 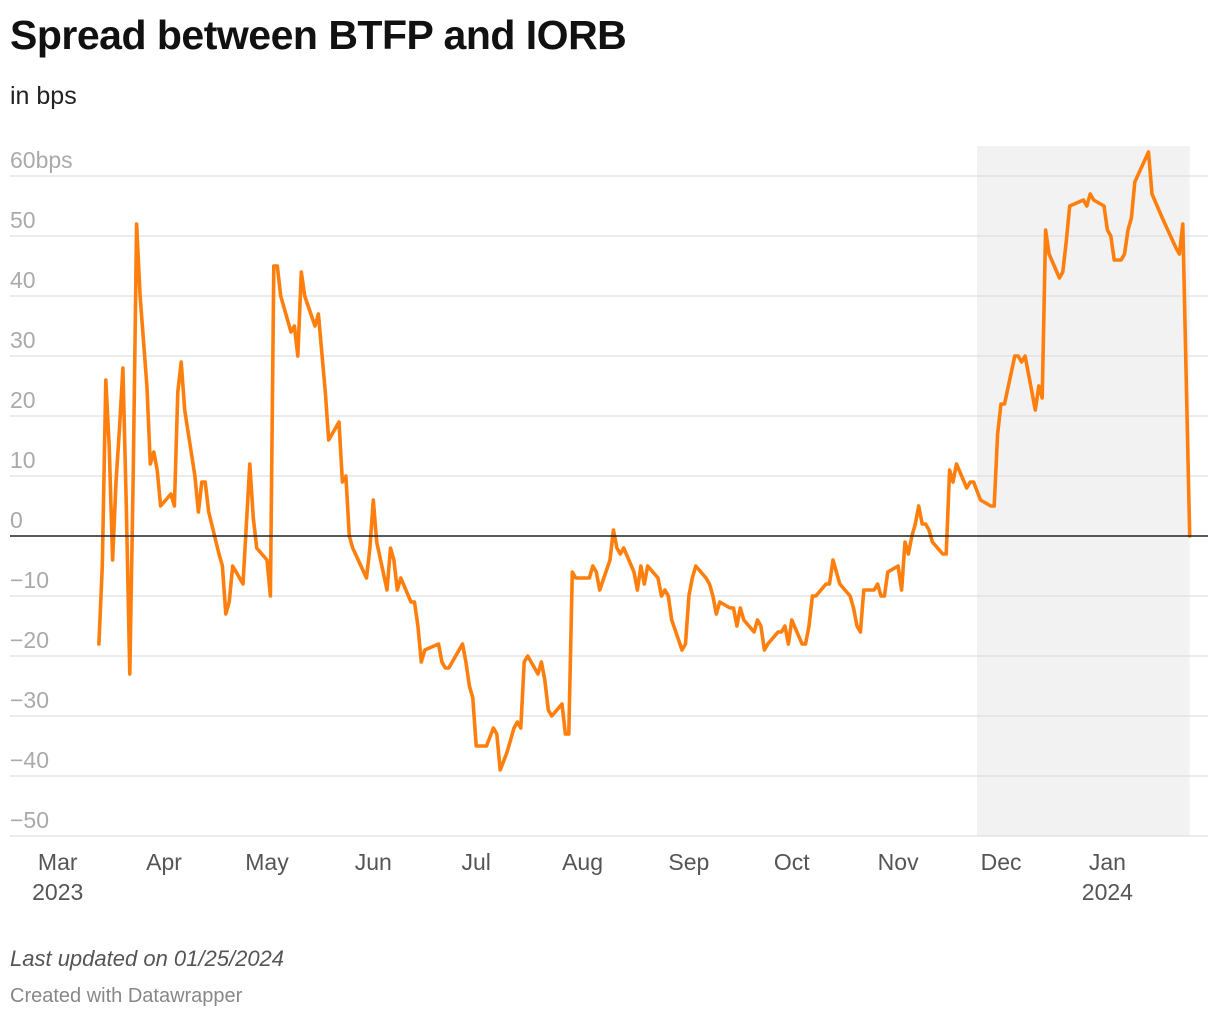 What do you see at coordinates (1107, 892) in the screenshot?
I see `x-tick-year: 2024` at bounding box center [1107, 892].